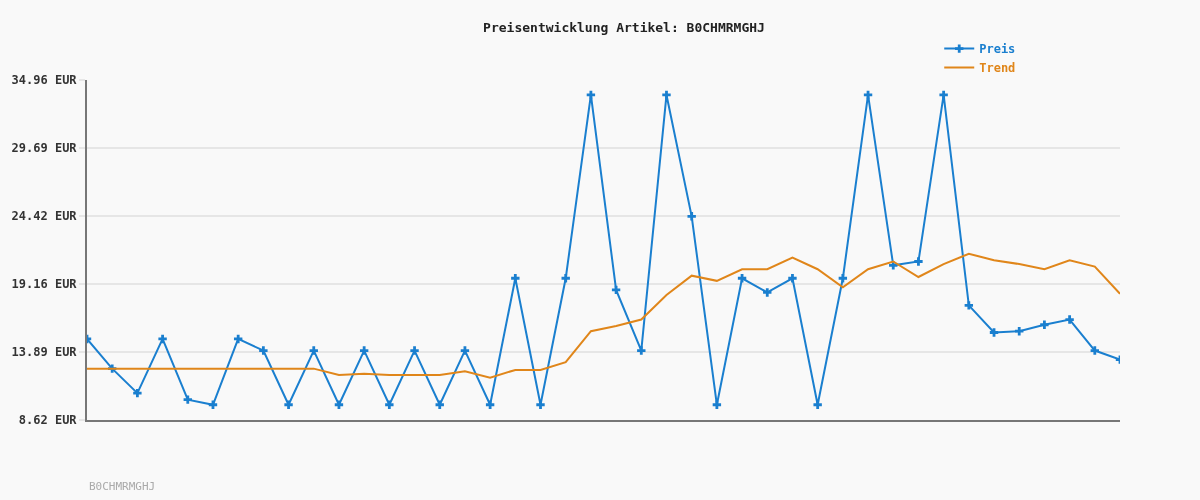  What do you see at coordinates (44, 216) in the screenshot?
I see `y-tick-label: 24.42 EUR` at bounding box center [44, 216].